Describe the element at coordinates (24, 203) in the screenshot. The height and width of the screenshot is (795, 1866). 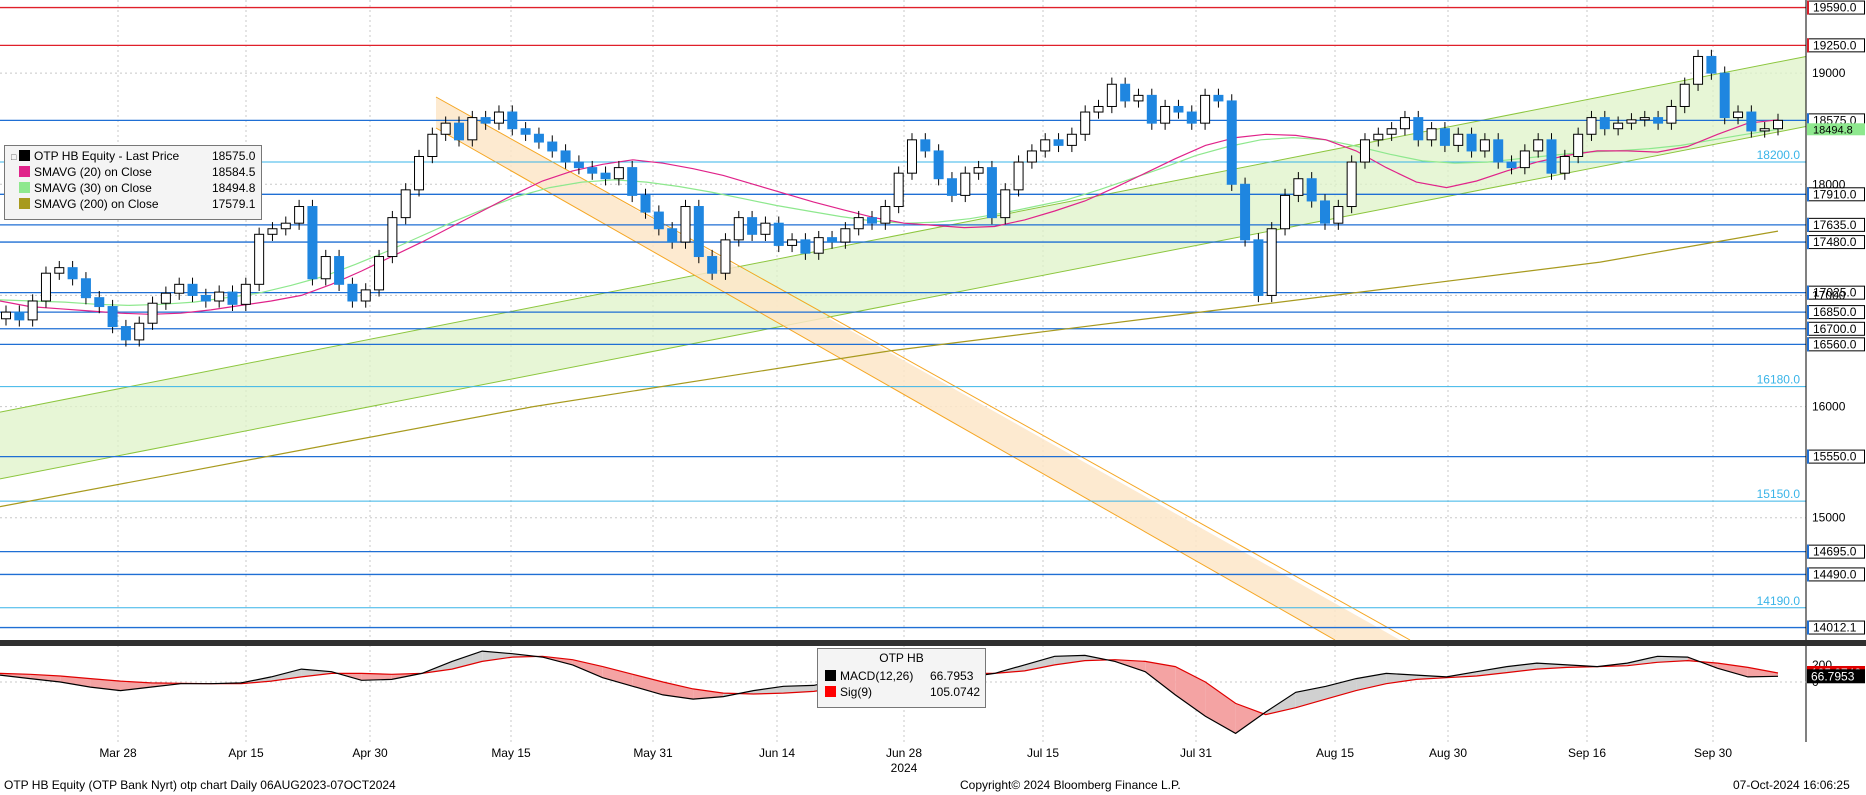
I see `legend-swatch` at that location.